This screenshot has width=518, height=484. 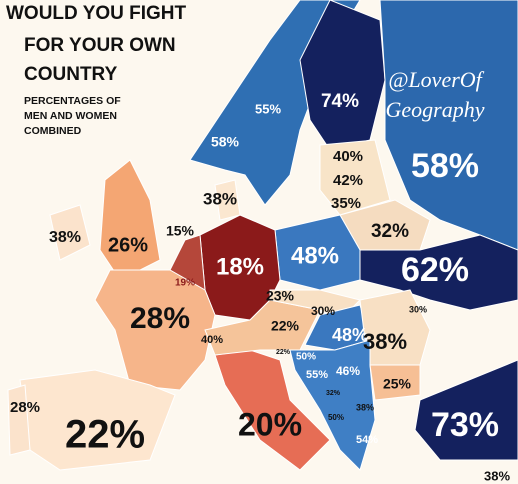 I want to click on italy, so click(x=272, y=410).